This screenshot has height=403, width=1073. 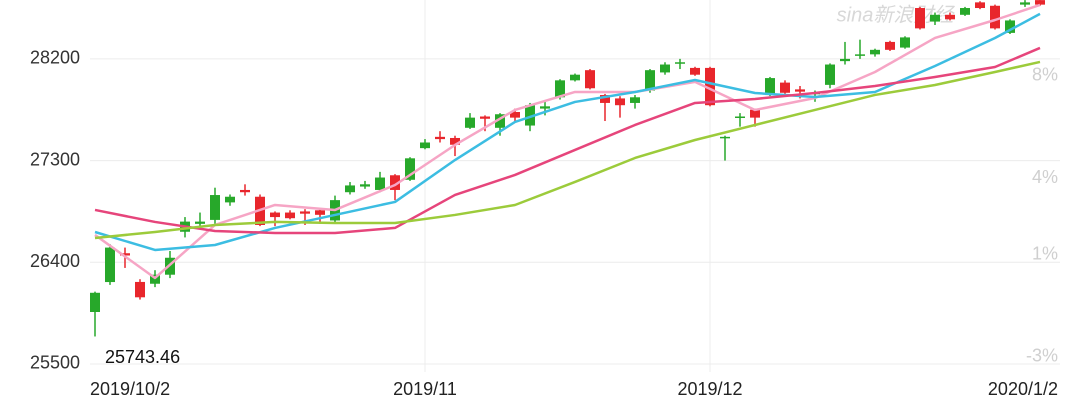 What do you see at coordinates (1023, 389) in the screenshot?
I see `x-tick-label: 2020/1/2` at bounding box center [1023, 389].